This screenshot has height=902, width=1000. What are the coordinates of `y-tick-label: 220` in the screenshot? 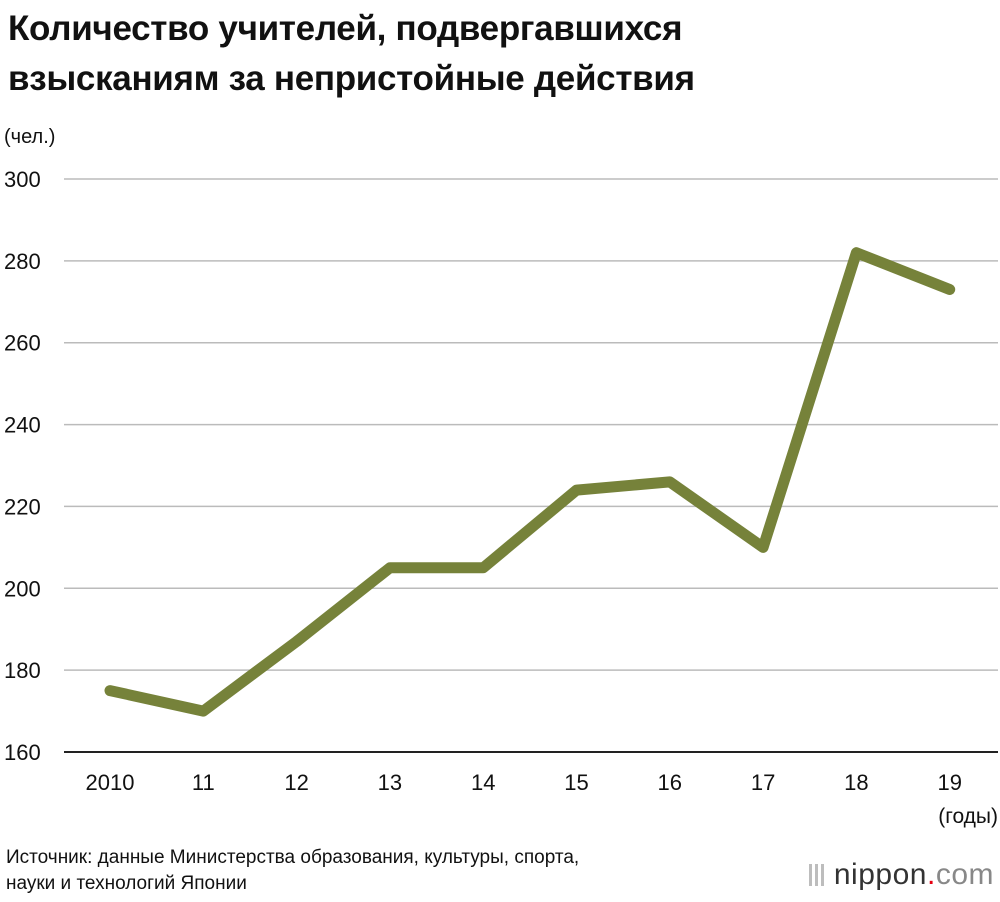 It's located at (22, 506).